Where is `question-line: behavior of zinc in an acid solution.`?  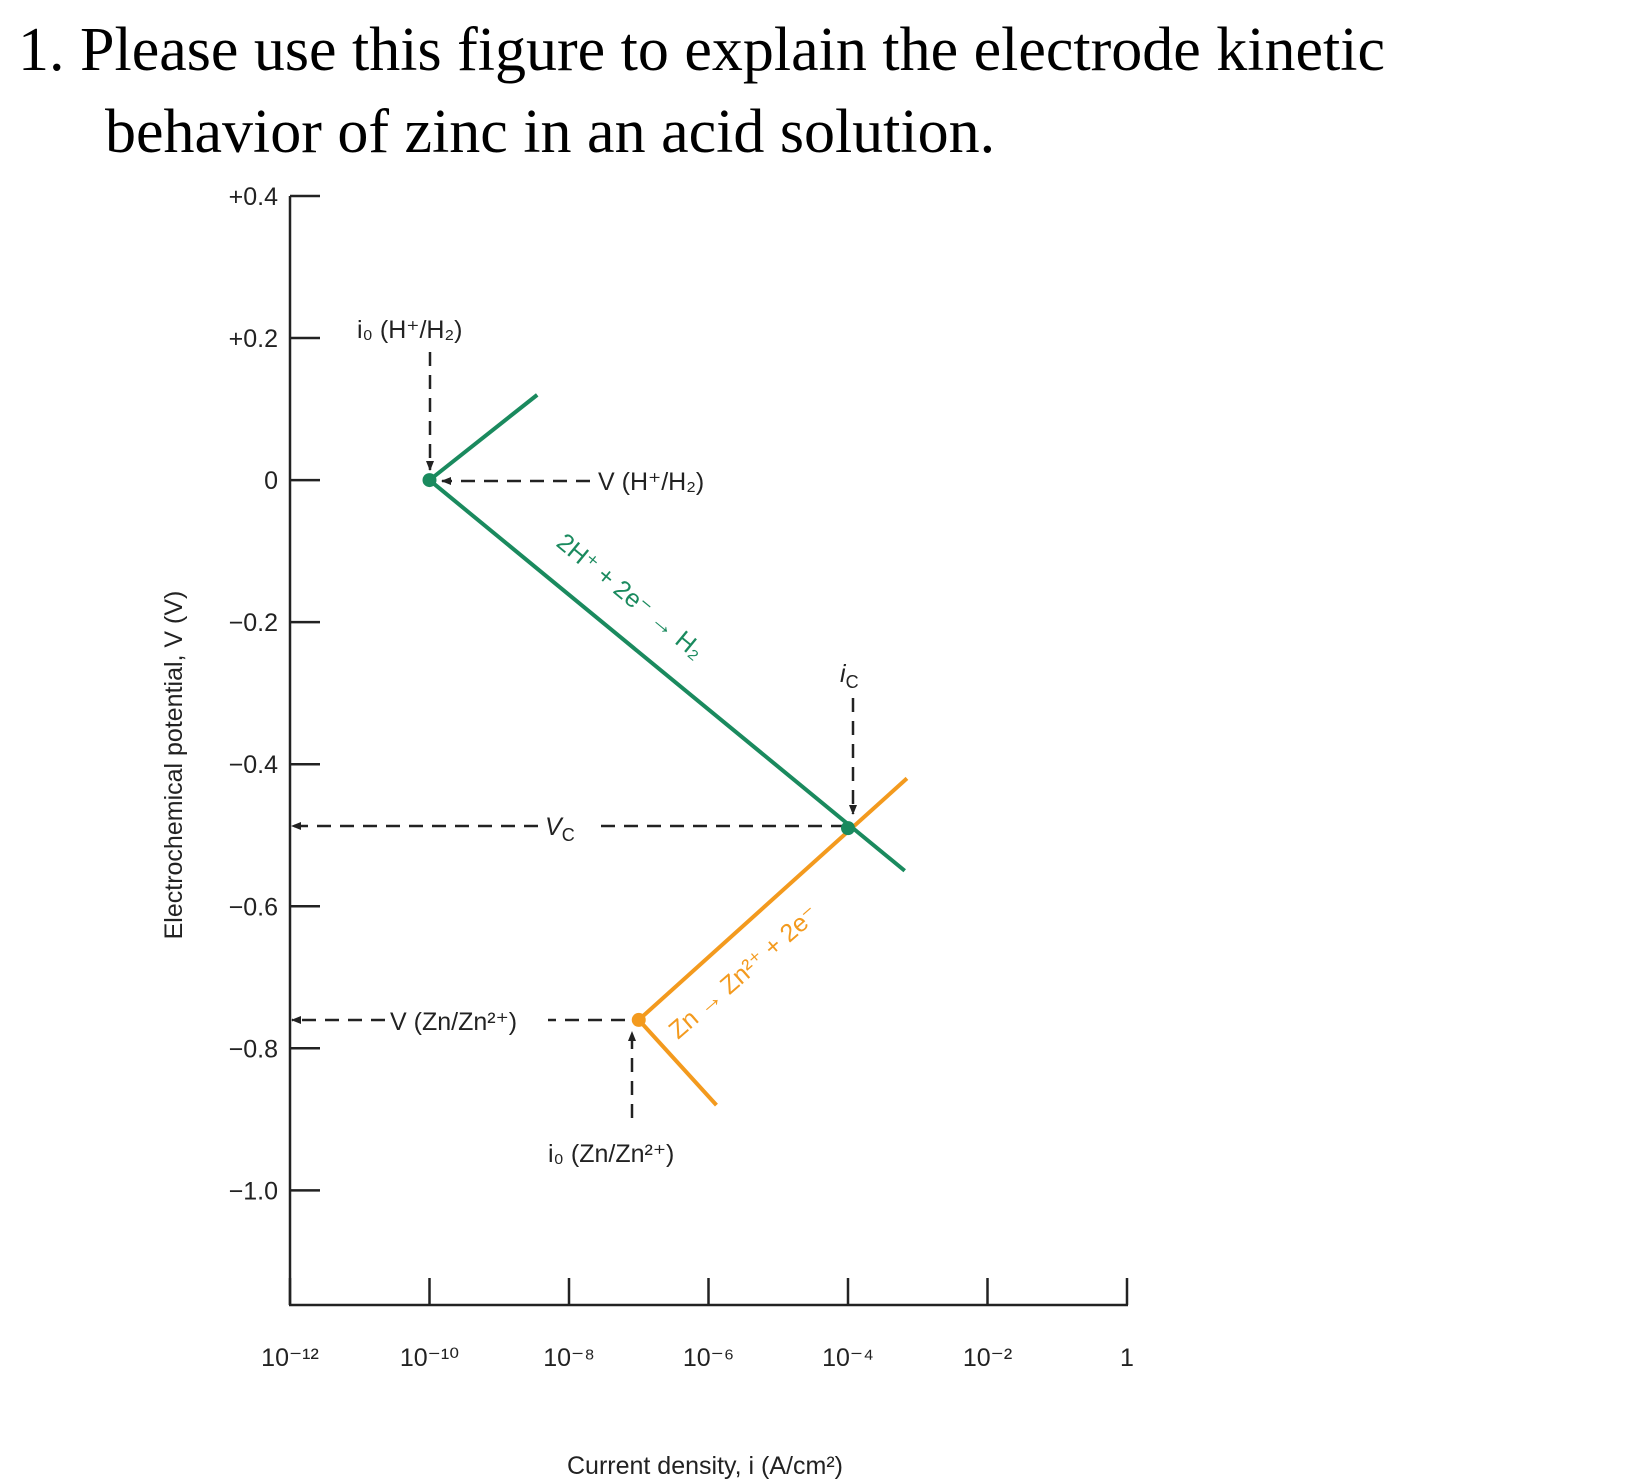
question-line: behavior of zinc in an acid solution. is located at coordinates (550, 132).